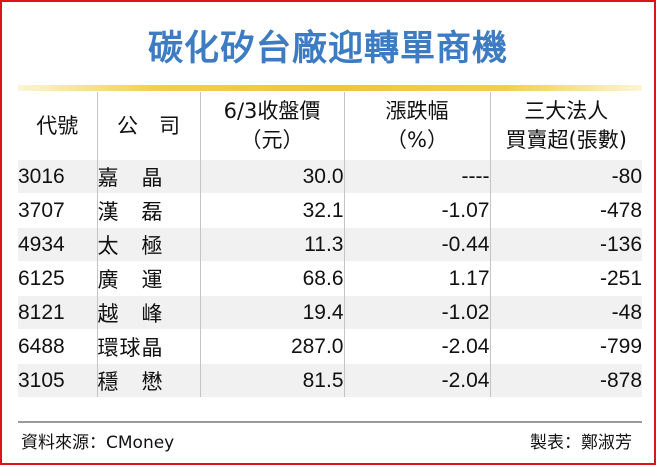 This screenshot has height=465, width=656. Describe the element at coordinates (417, 140) in the screenshot. I see `header-change-line2: （%）` at that location.